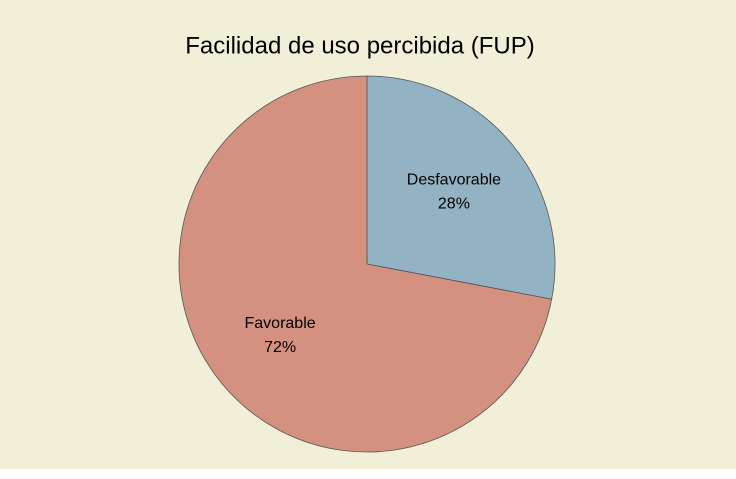 The width and height of the screenshot is (736, 479). Describe the element at coordinates (454, 203) in the screenshot. I see `slice-value-label: 28%` at that location.